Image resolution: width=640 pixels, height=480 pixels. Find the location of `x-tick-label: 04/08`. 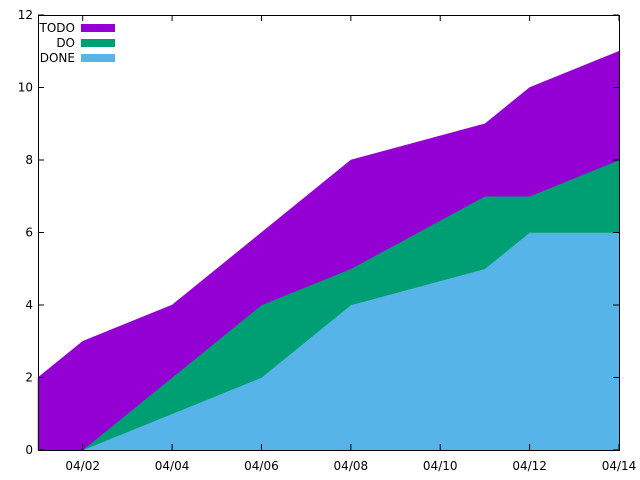

x-tick-label: 04/08 is located at coordinates (351, 466).